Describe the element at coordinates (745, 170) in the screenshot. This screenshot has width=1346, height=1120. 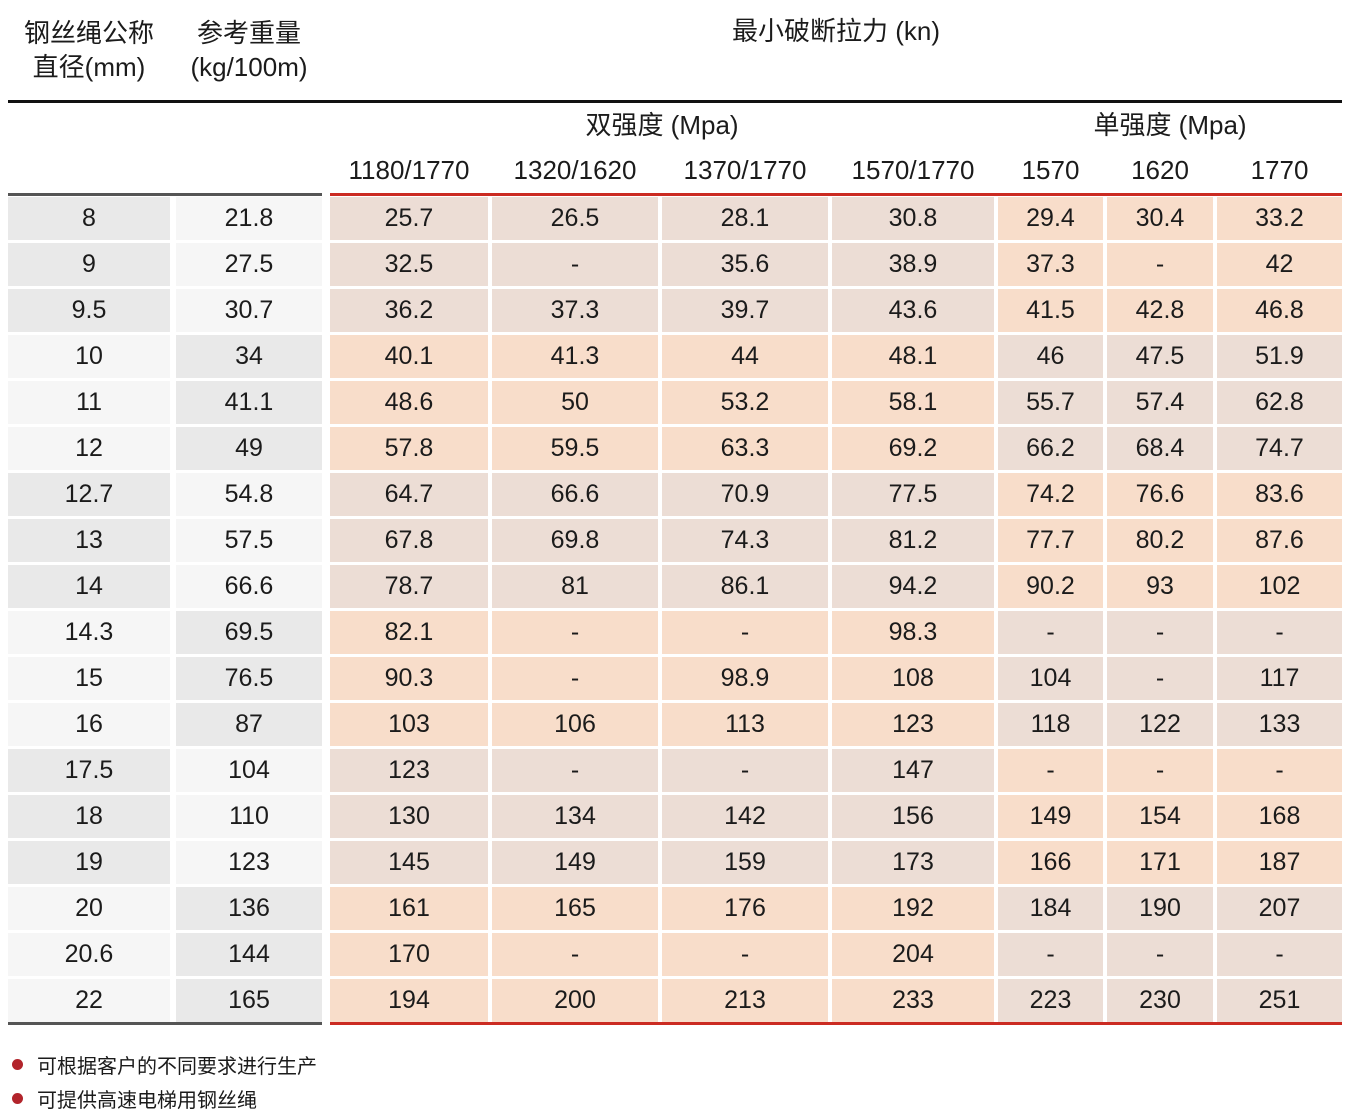
I see `column-header-1370-1770: 1370/1770` at that location.